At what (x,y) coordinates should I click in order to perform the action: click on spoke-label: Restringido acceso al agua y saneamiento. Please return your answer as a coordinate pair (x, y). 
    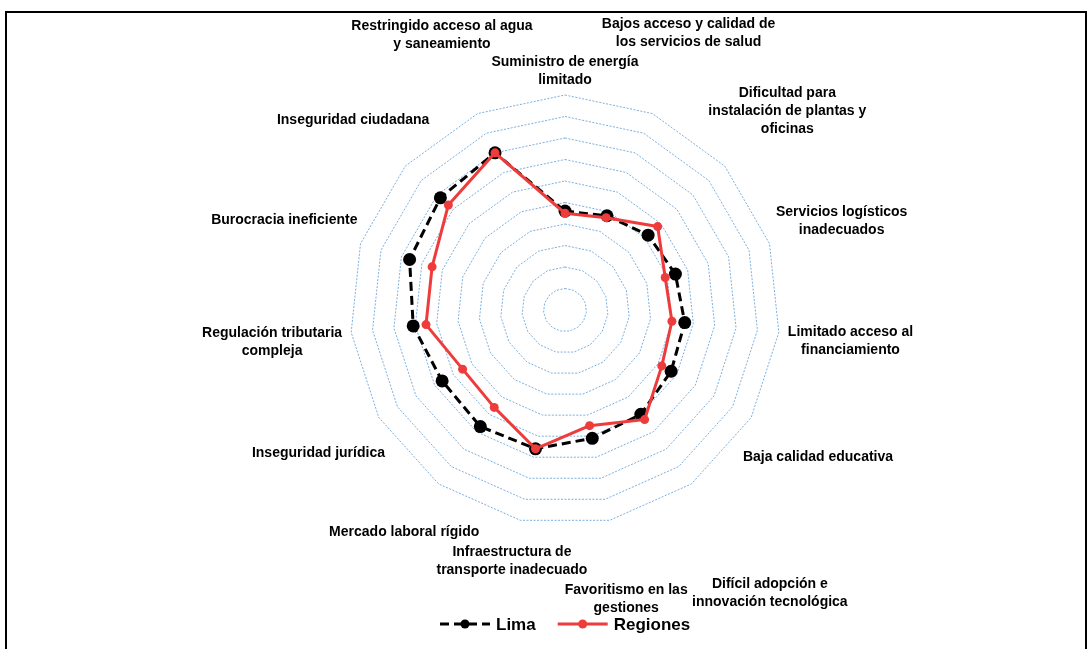
    Looking at the image, I should click on (442, 33).